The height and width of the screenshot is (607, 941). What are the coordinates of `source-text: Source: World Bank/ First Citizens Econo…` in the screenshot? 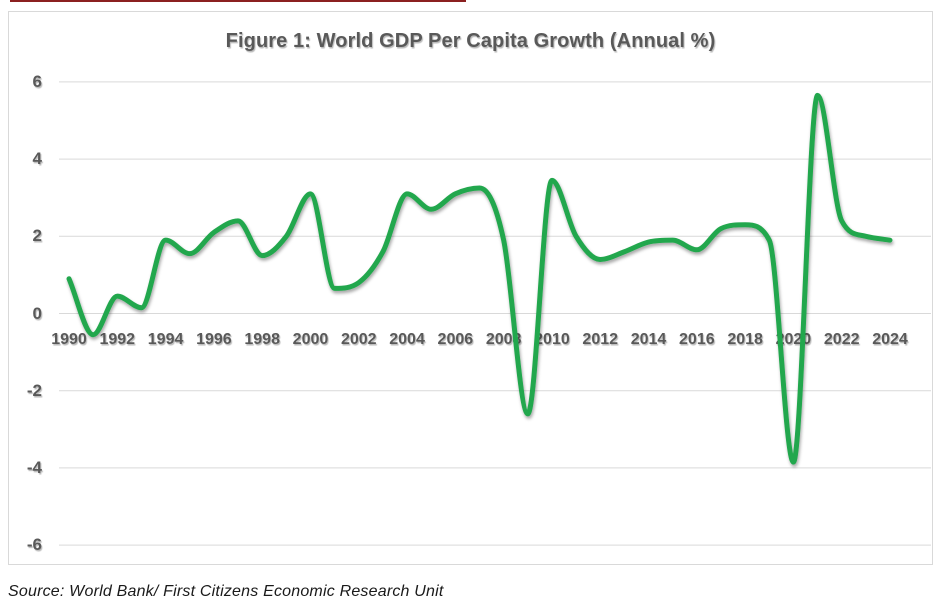 It's located at (226, 591).